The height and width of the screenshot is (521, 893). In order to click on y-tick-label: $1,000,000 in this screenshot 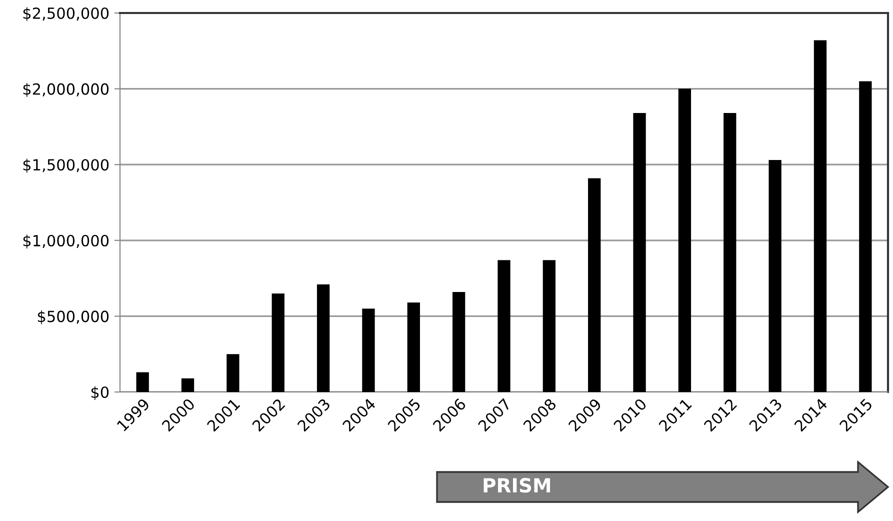, I will do `click(66, 241)`.